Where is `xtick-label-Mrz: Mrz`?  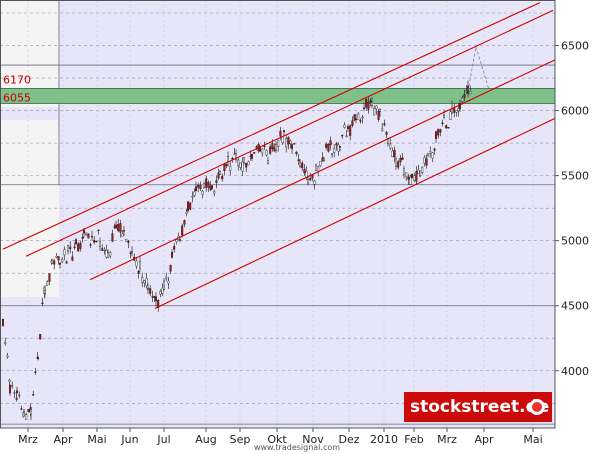 xtick-label-Mrz: Mrz is located at coordinates (28, 439).